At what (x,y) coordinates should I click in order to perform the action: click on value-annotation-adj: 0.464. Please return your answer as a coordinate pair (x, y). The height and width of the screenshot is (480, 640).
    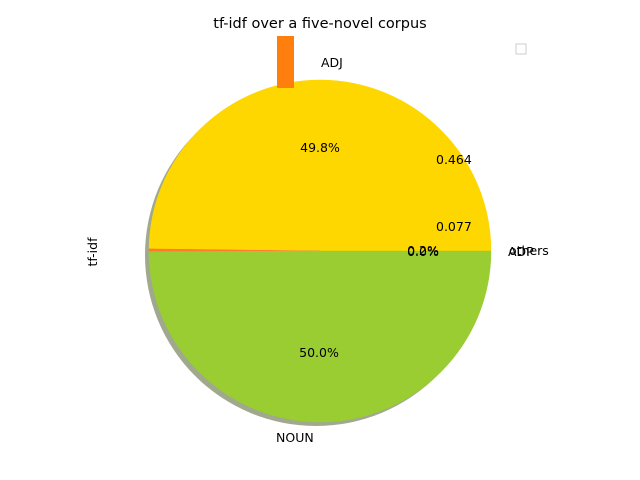
    Looking at the image, I should click on (454, 159).